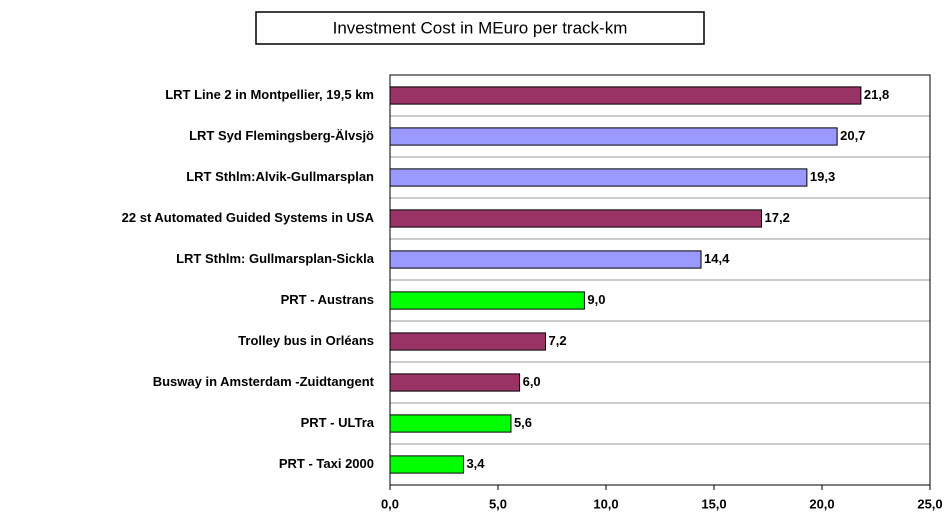  Describe the element at coordinates (852, 135) in the screenshot. I see `value-label: 20,7` at that location.